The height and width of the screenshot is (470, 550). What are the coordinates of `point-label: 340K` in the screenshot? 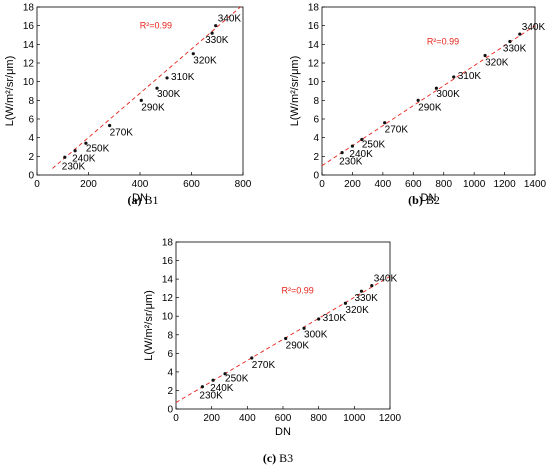 It's located at (534, 27).